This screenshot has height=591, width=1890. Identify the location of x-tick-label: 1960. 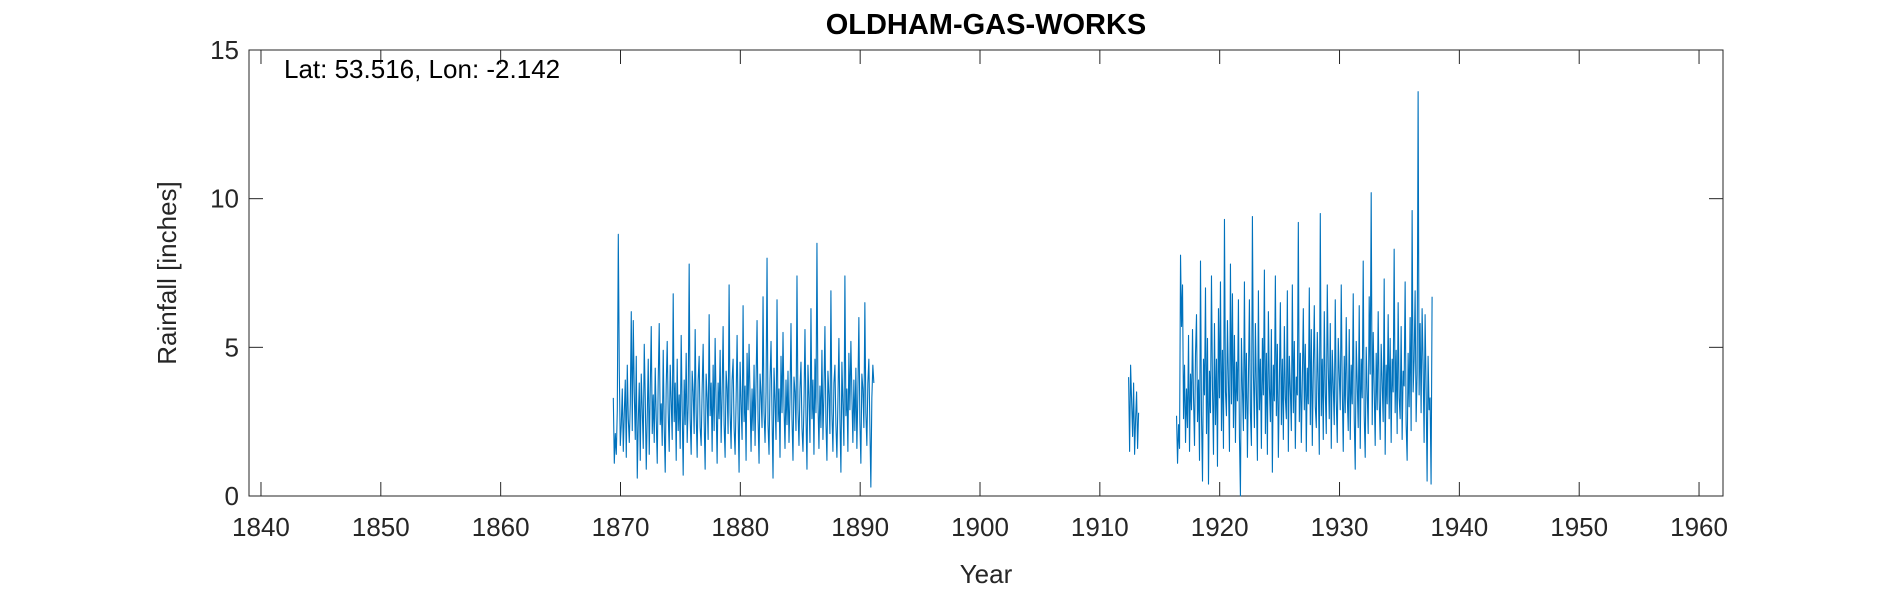
(1699, 527).